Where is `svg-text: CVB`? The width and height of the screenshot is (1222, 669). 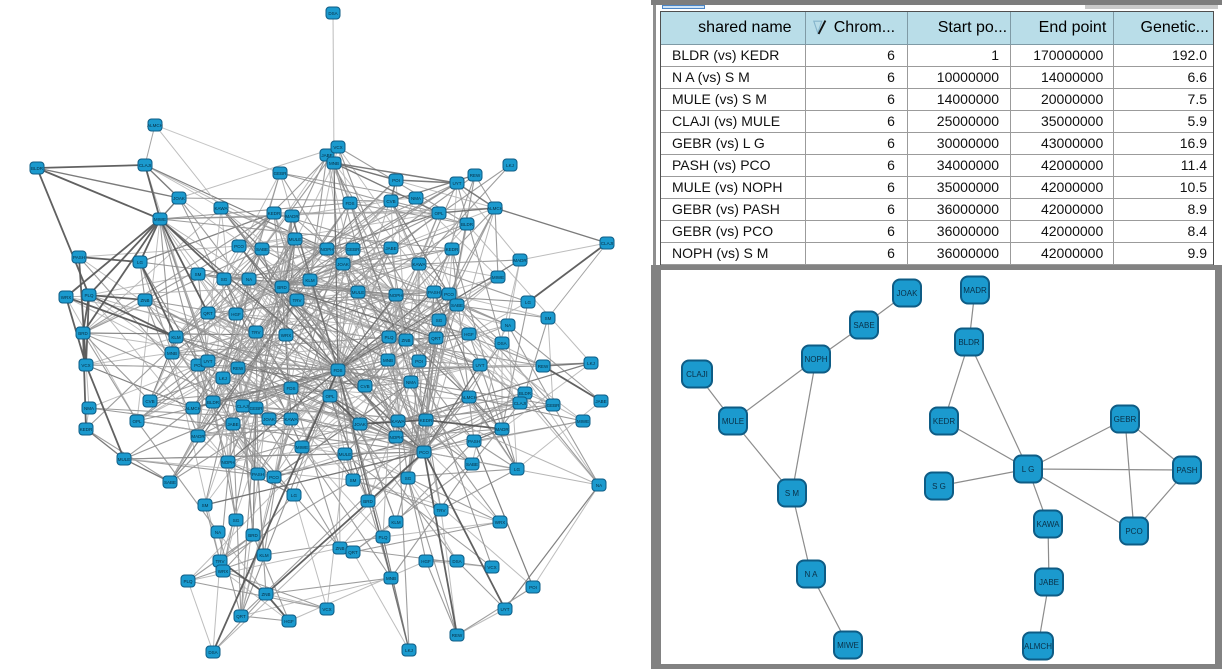 svg-text: CVB is located at coordinates (149, 401).